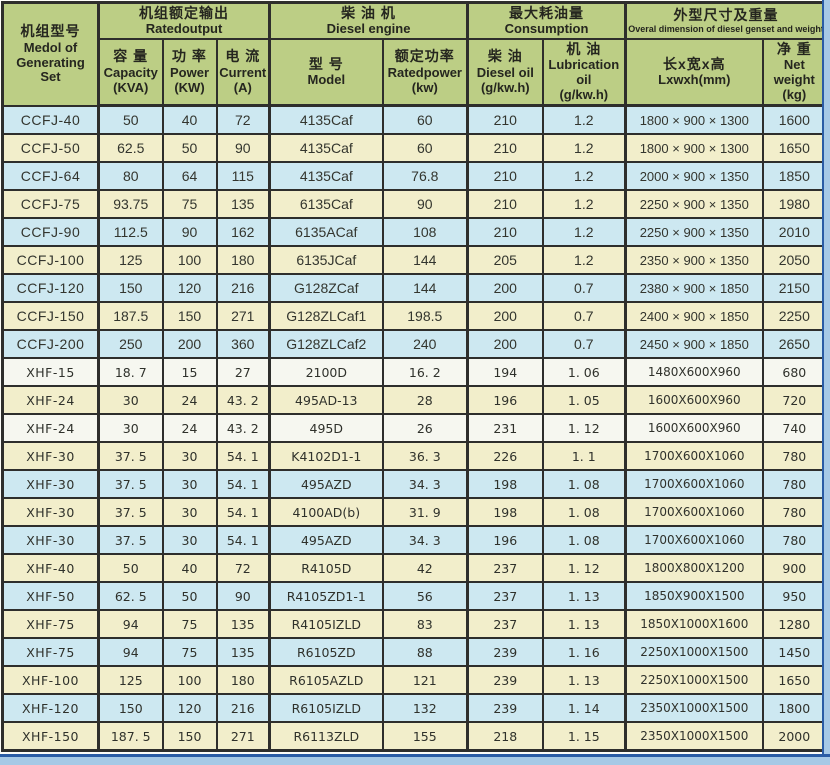 This screenshot has height=765, width=830. Describe the element at coordinates (243, 456) in the screenshot. I see `cell-current: 54. 1` at that location.